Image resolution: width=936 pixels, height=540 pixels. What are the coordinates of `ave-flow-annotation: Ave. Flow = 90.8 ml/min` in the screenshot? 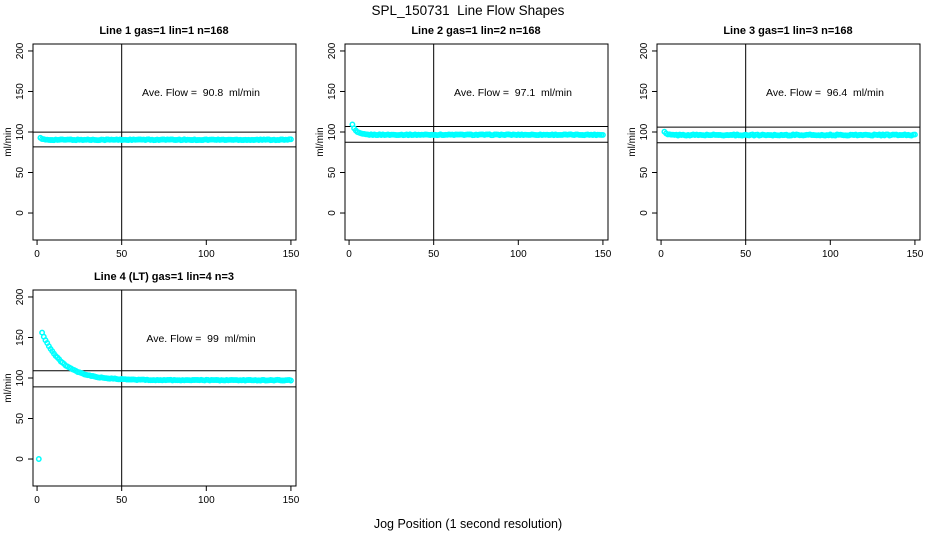 It's located at (201, 93).